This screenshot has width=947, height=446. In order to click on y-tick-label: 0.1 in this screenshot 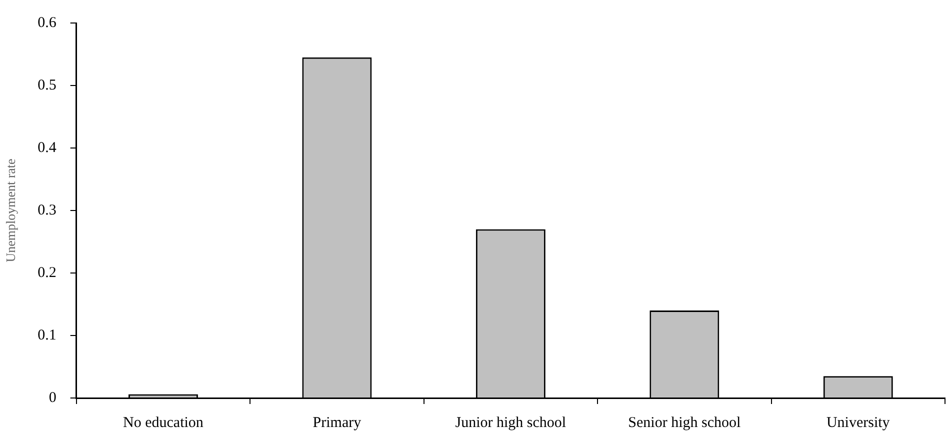, I will do `click(47, 335)`.